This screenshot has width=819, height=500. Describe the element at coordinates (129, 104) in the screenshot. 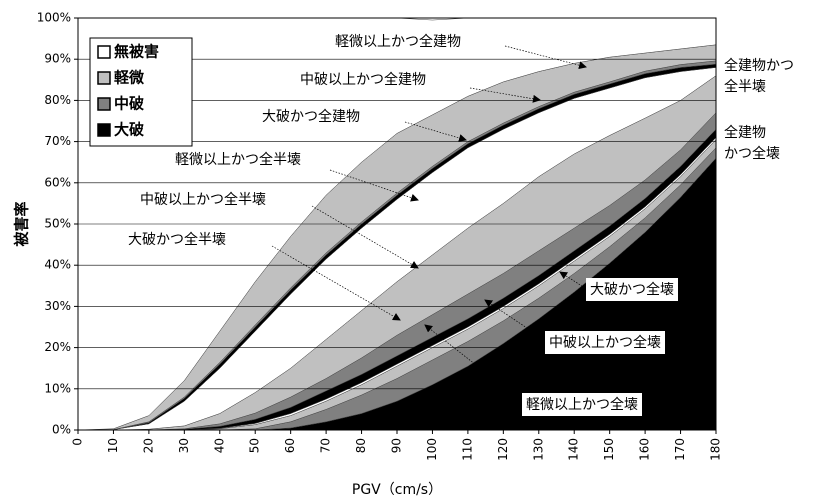

I see `legend-label: 中破` at that location.